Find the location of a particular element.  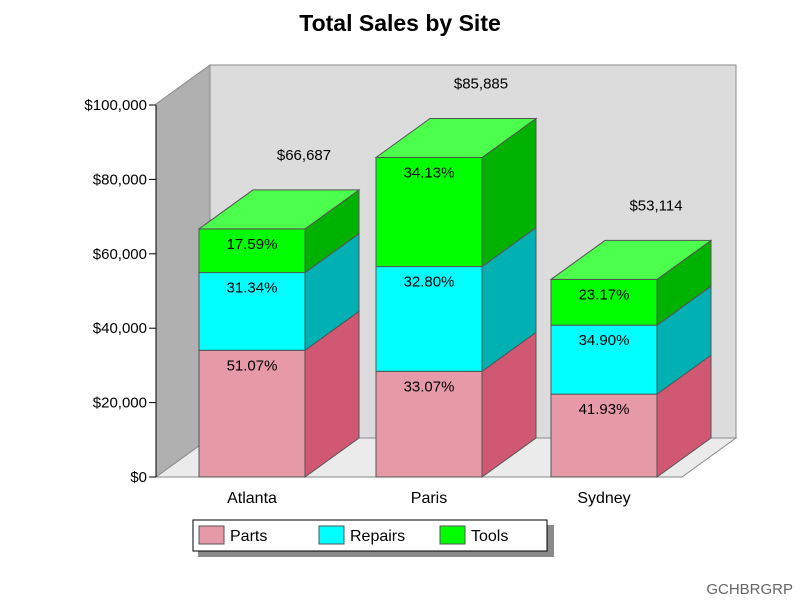

data-label-percent: 41.93% is located at coordinates (604, 409).